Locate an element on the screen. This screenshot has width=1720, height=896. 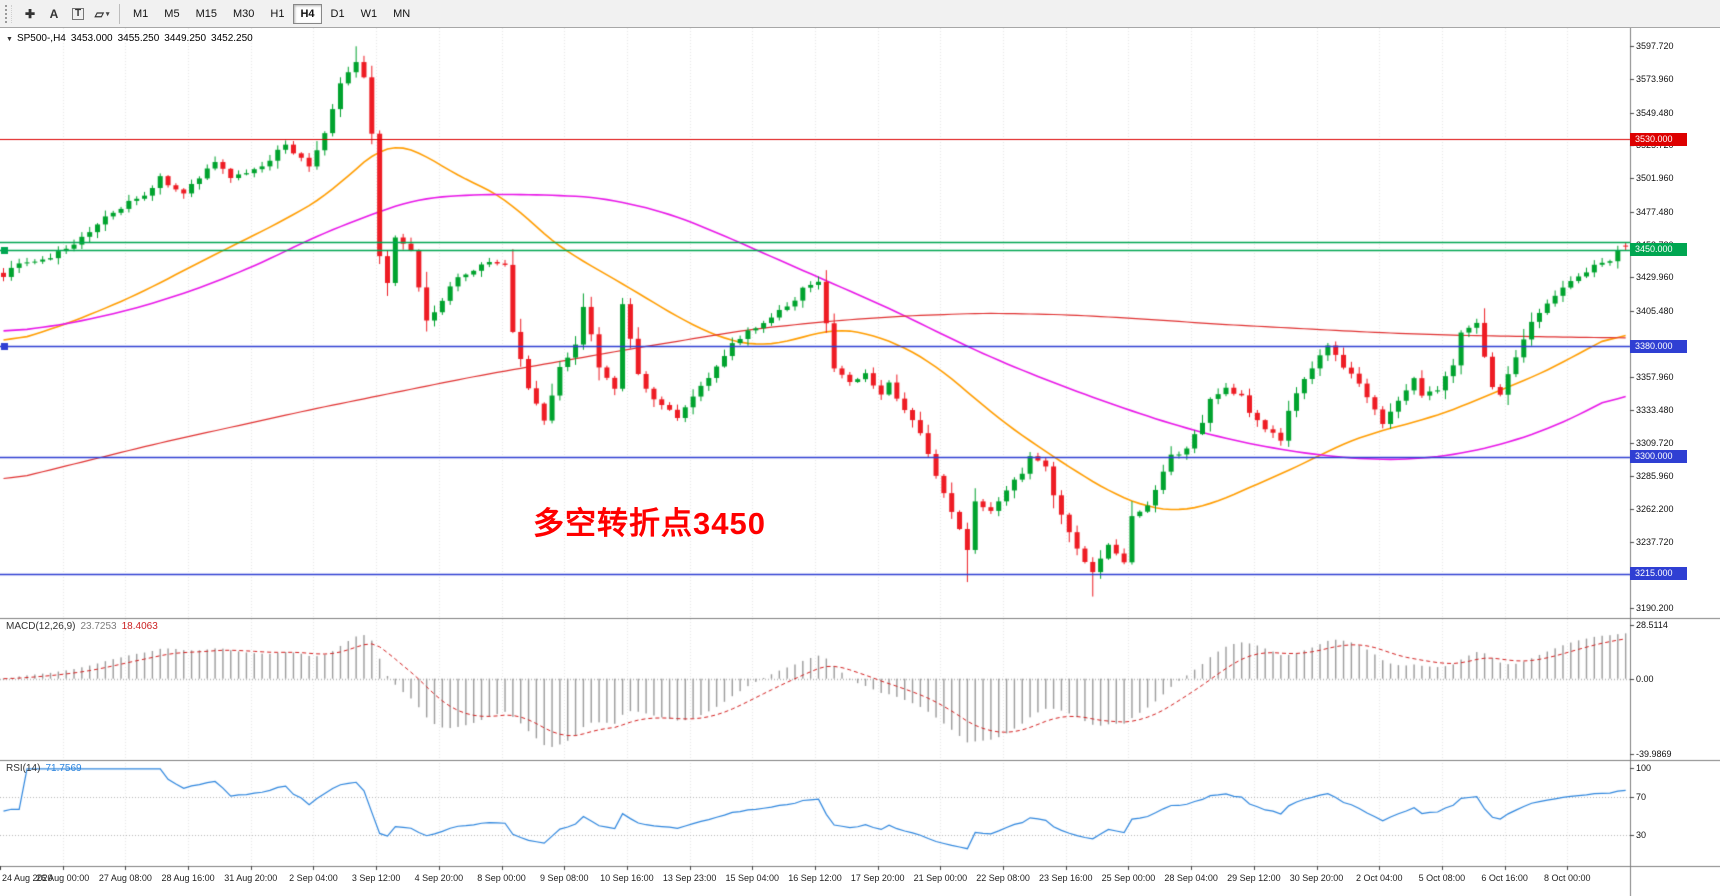
time-axis-label: 24 Aug 2020 is located at coordinates (27, 878).